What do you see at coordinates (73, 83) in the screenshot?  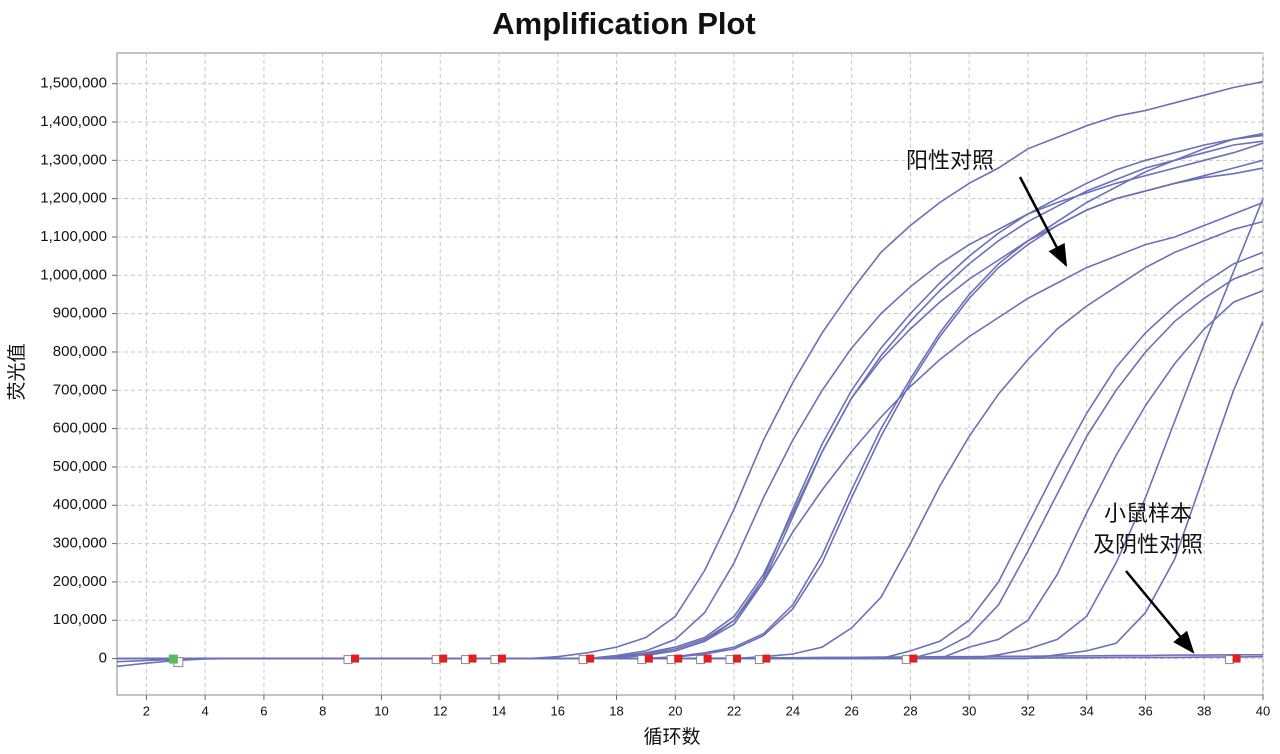 I see `y-tick-label: 1,500,000` at bounding box center [73, 83].